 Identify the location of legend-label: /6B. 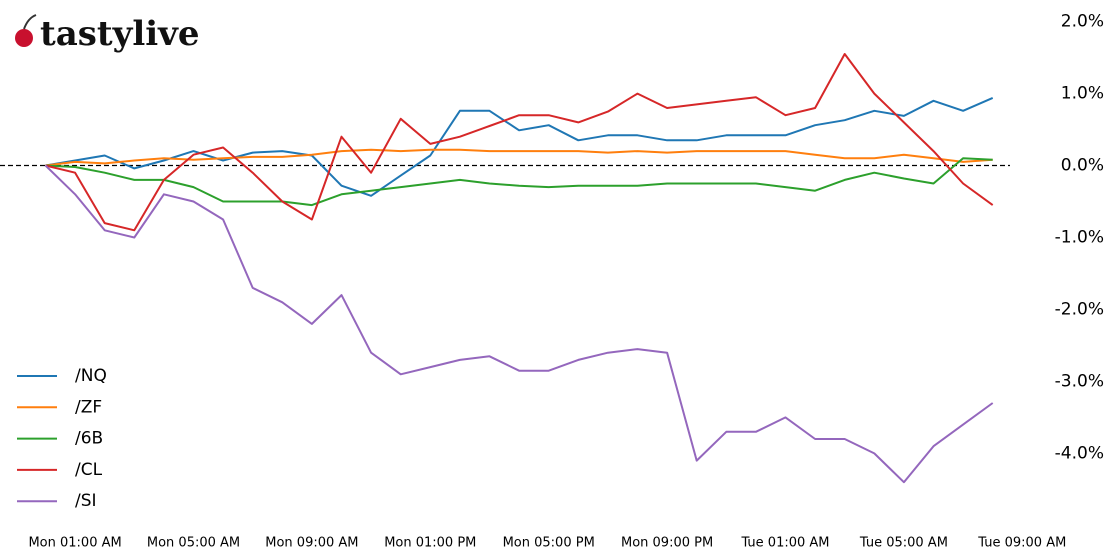
(89, 439).